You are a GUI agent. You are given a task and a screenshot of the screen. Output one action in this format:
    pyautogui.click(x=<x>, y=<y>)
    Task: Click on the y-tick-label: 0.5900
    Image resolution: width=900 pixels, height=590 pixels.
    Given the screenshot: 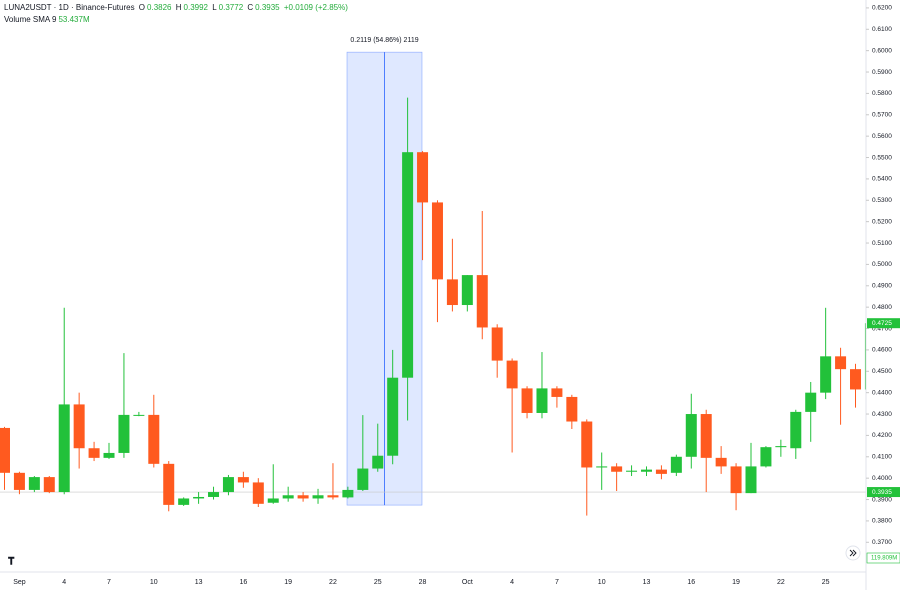 What is the action you would take?
    pyautogui.click(x=882, y=72)
    